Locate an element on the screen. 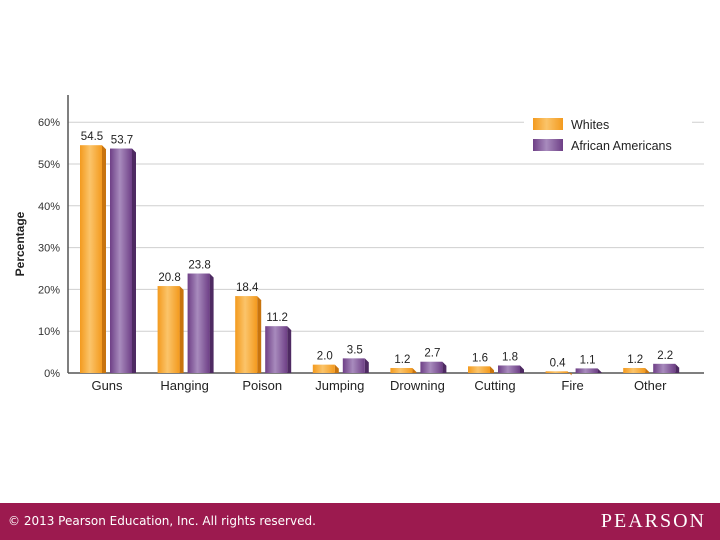 The width and height of the screenshot is (720, 540). bar-african-americans-poison is located at coordinates (276, 349).